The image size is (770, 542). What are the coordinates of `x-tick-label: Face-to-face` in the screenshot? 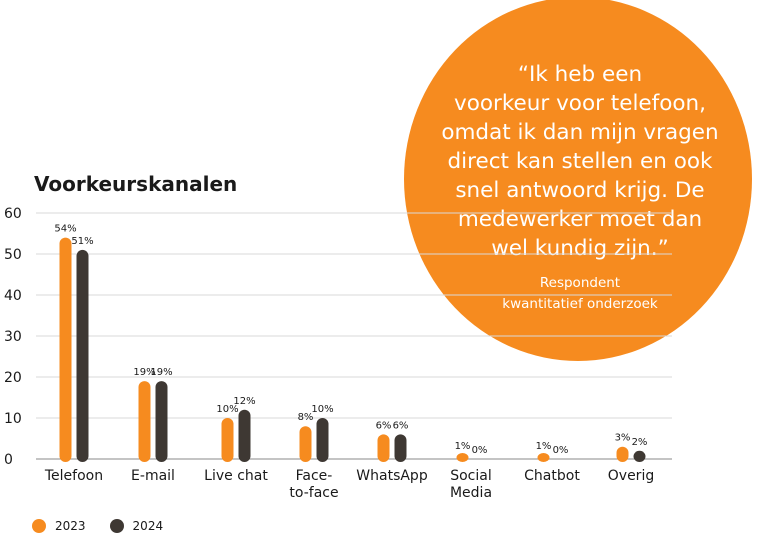 It's located at (313, 484).